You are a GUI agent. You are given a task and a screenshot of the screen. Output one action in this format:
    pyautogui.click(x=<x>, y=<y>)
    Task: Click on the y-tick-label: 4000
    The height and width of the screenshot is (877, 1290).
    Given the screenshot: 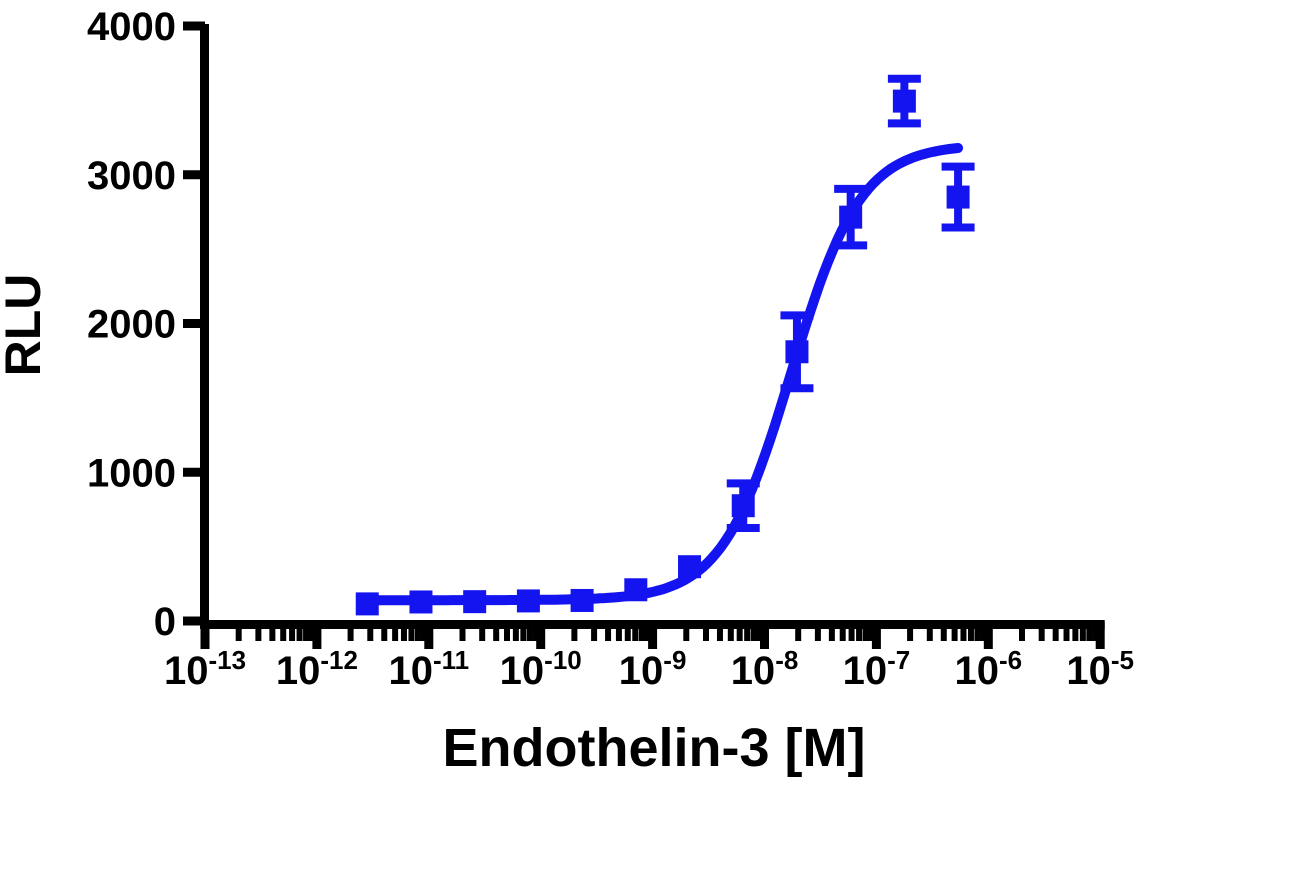 What is the action you would take?
    pyautogui.click(x=131, y=27)
    